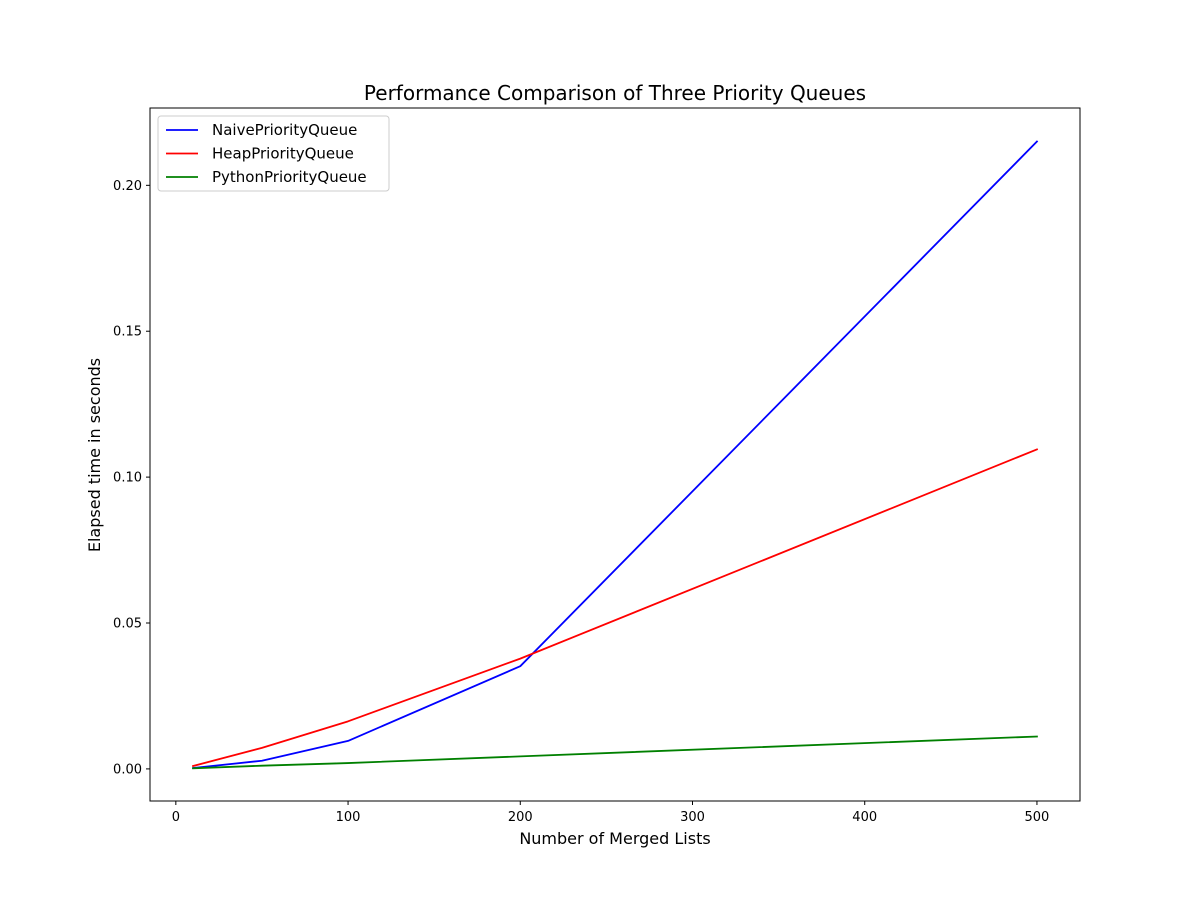 This screenshot has height=900, width=1200. I want to click on x-tick-label: 500, so click(1037, 817).